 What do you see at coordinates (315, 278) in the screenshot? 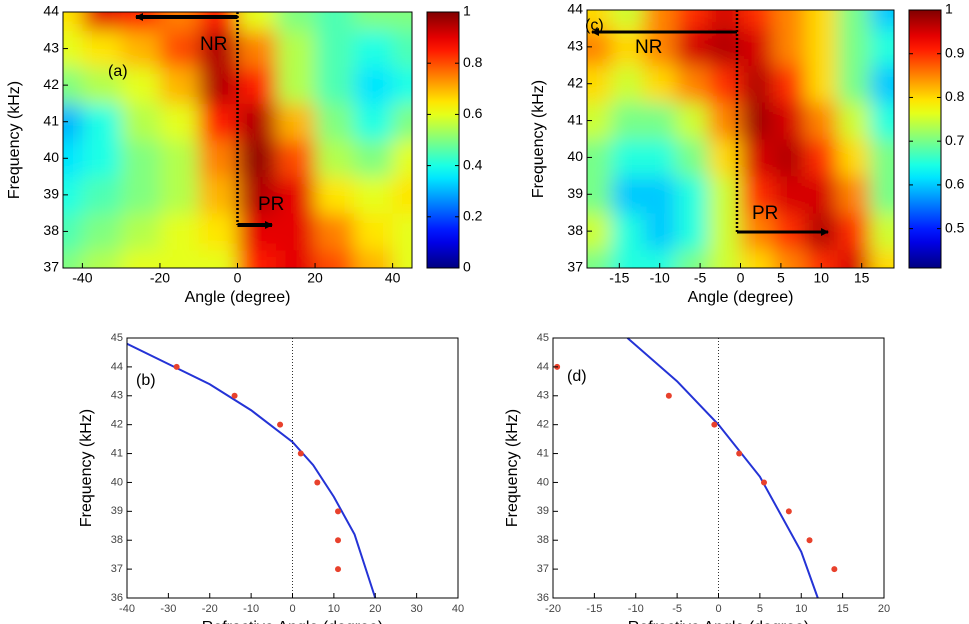
I see `x-tick-label: 20` at bounding box center [315, 278].